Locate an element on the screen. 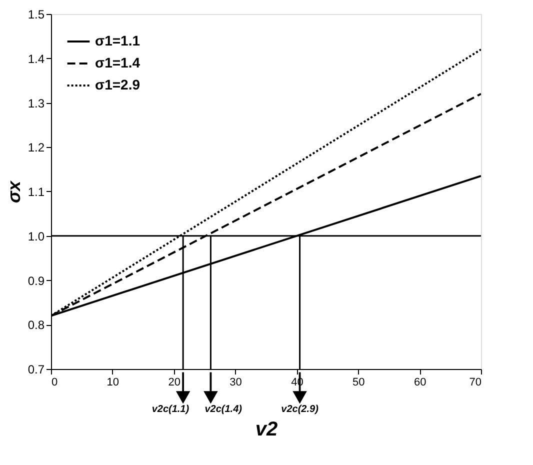 This screenshot has width=533, height=465. x-tick-label: 0 is located at coordinates (55, 382).